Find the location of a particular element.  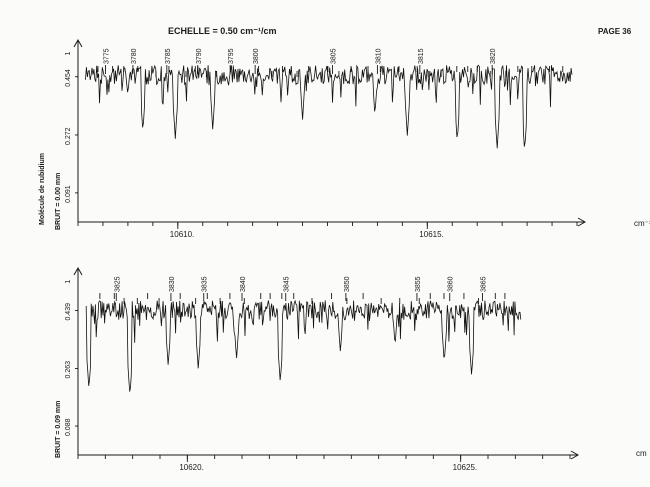

noise-label-top: BRUIT = 0.00 mm is located at coordinates (58, 201).